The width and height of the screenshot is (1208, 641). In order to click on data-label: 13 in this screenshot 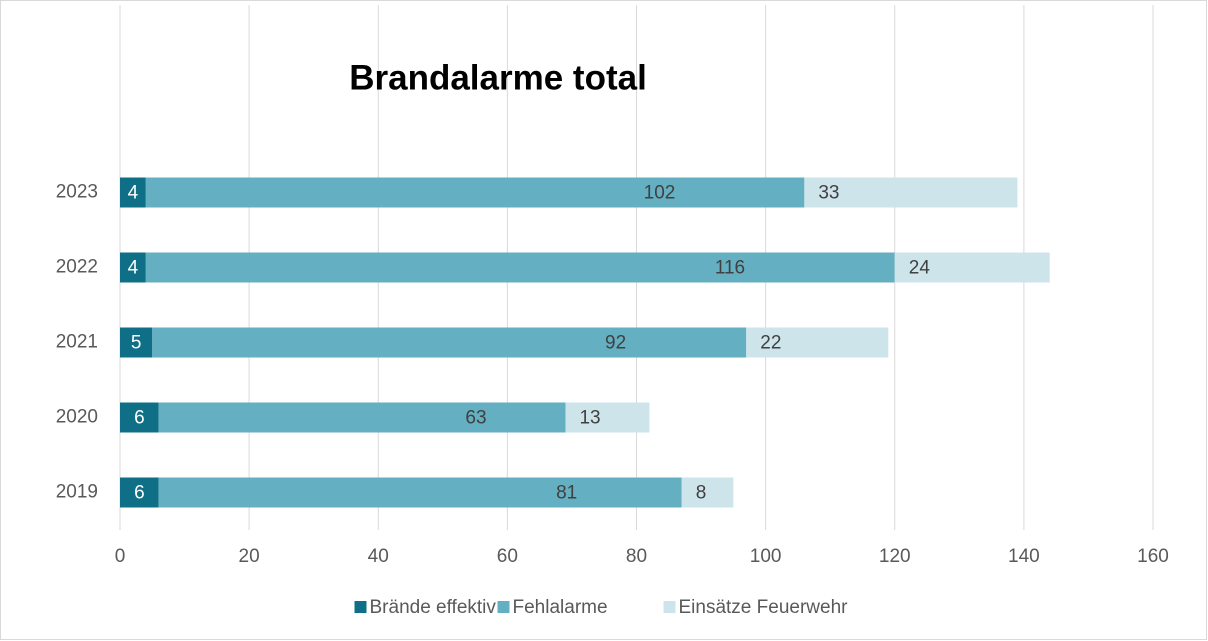, I will do `click(589, 418)`.